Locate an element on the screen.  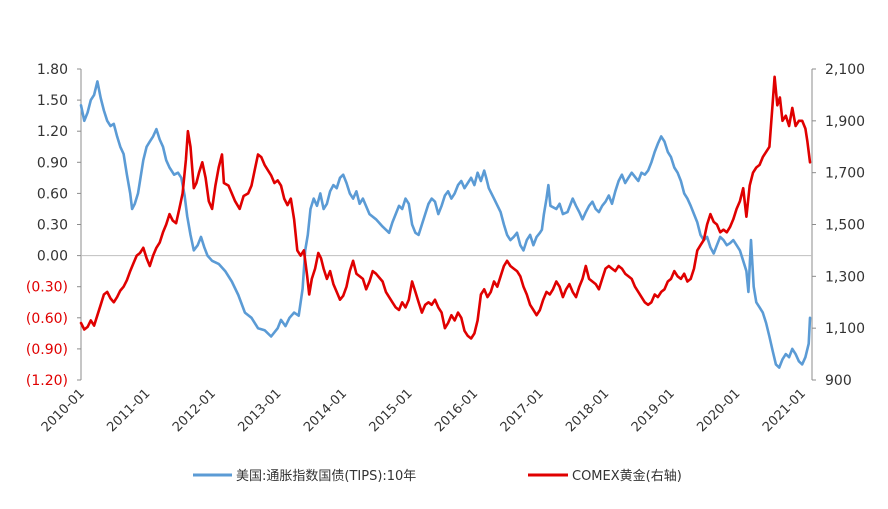
x-tick-label: 2021-01 is located at coordinates (784, 410).